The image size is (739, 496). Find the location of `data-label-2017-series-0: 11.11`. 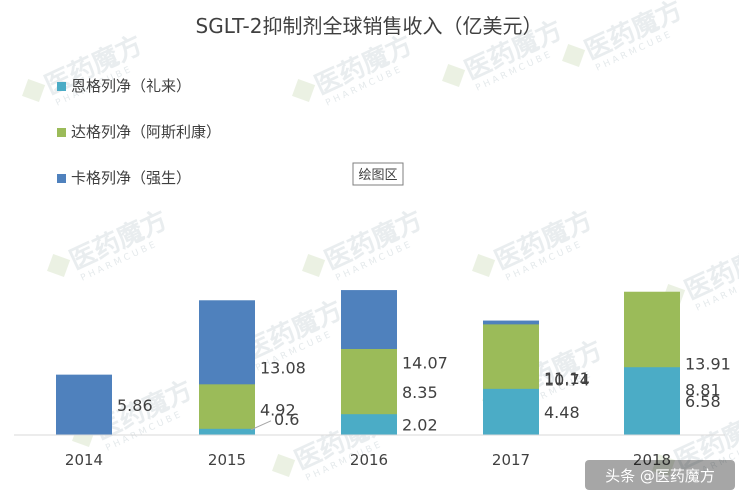

data-label-2017-series-0: 11.11 is located at coordinates (567, 378).